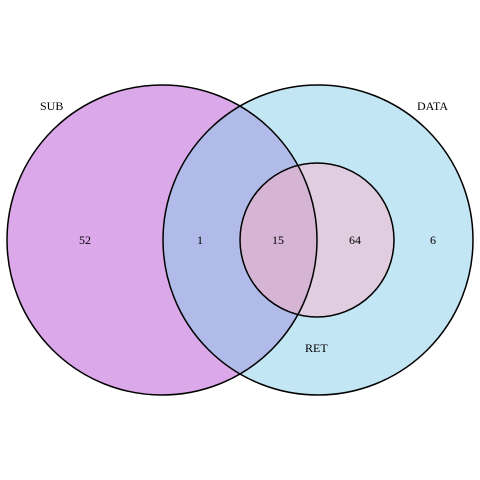  Describe the element at coordinates (432, 106) in the screenshot. I see `data-set-label: DATA` at that location.